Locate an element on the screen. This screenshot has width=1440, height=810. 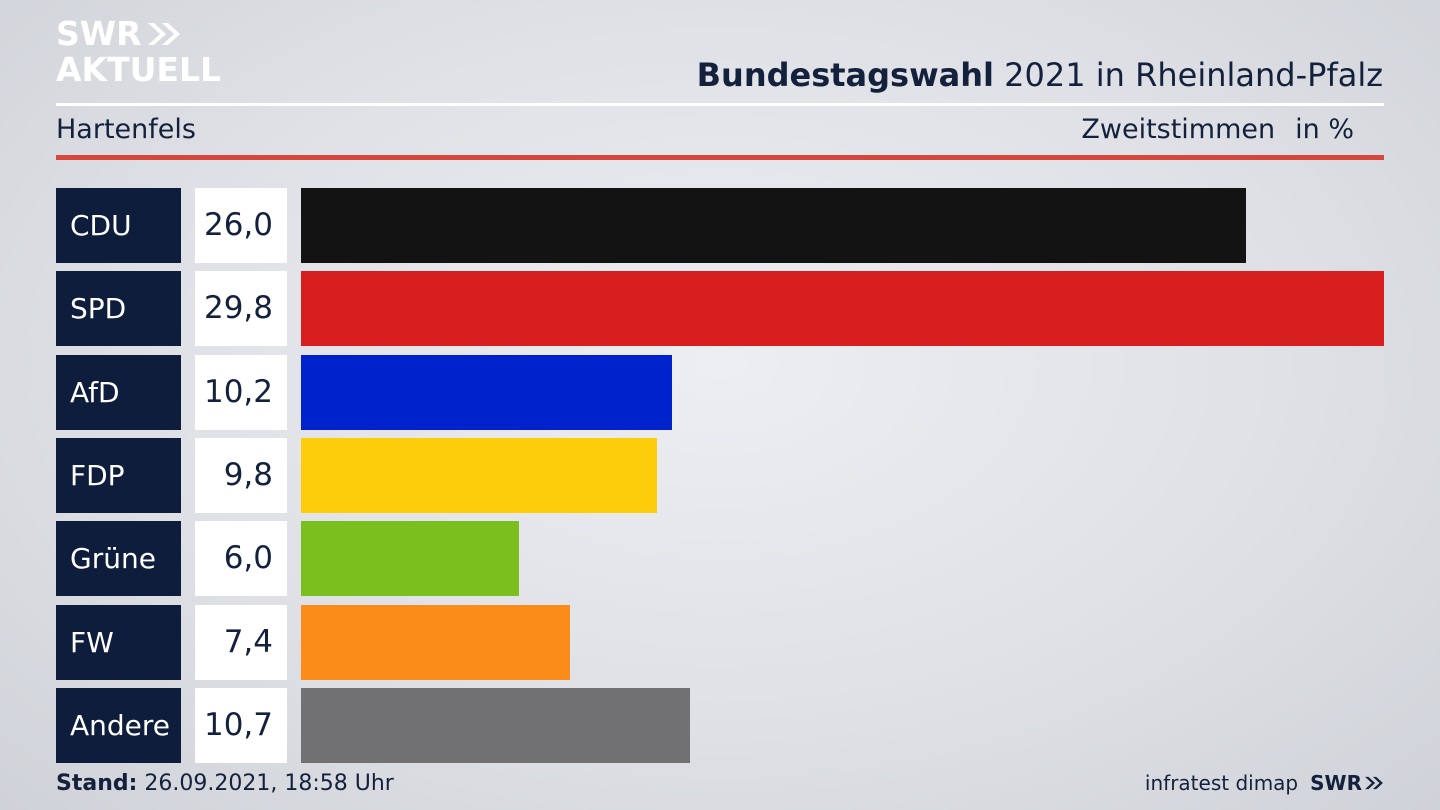
stand-label: Stand: is located at coordinates (97, 783).